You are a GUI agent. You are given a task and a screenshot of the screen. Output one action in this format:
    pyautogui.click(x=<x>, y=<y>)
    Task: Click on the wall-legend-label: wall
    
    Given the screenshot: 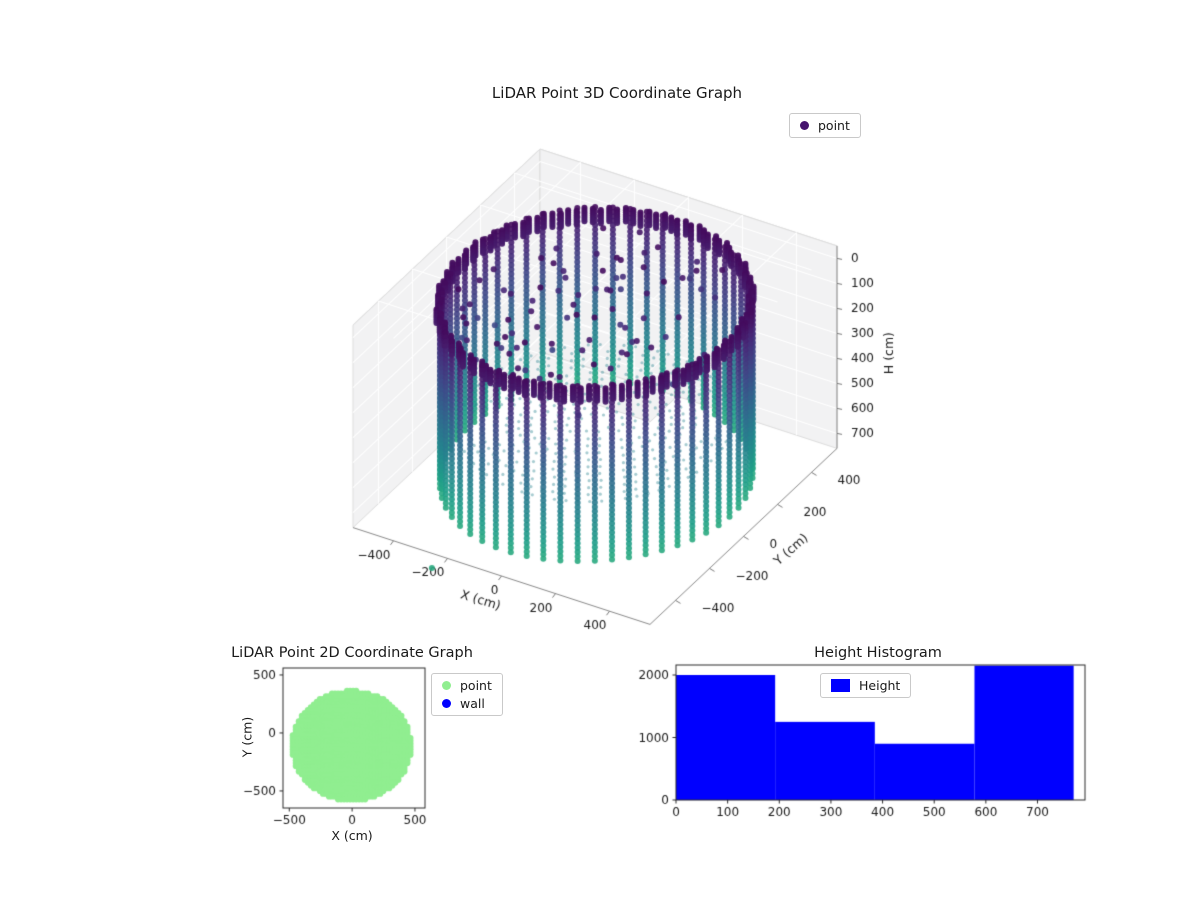 What is the action you would take?
    pyautogui.click(x=472, y=703)
    